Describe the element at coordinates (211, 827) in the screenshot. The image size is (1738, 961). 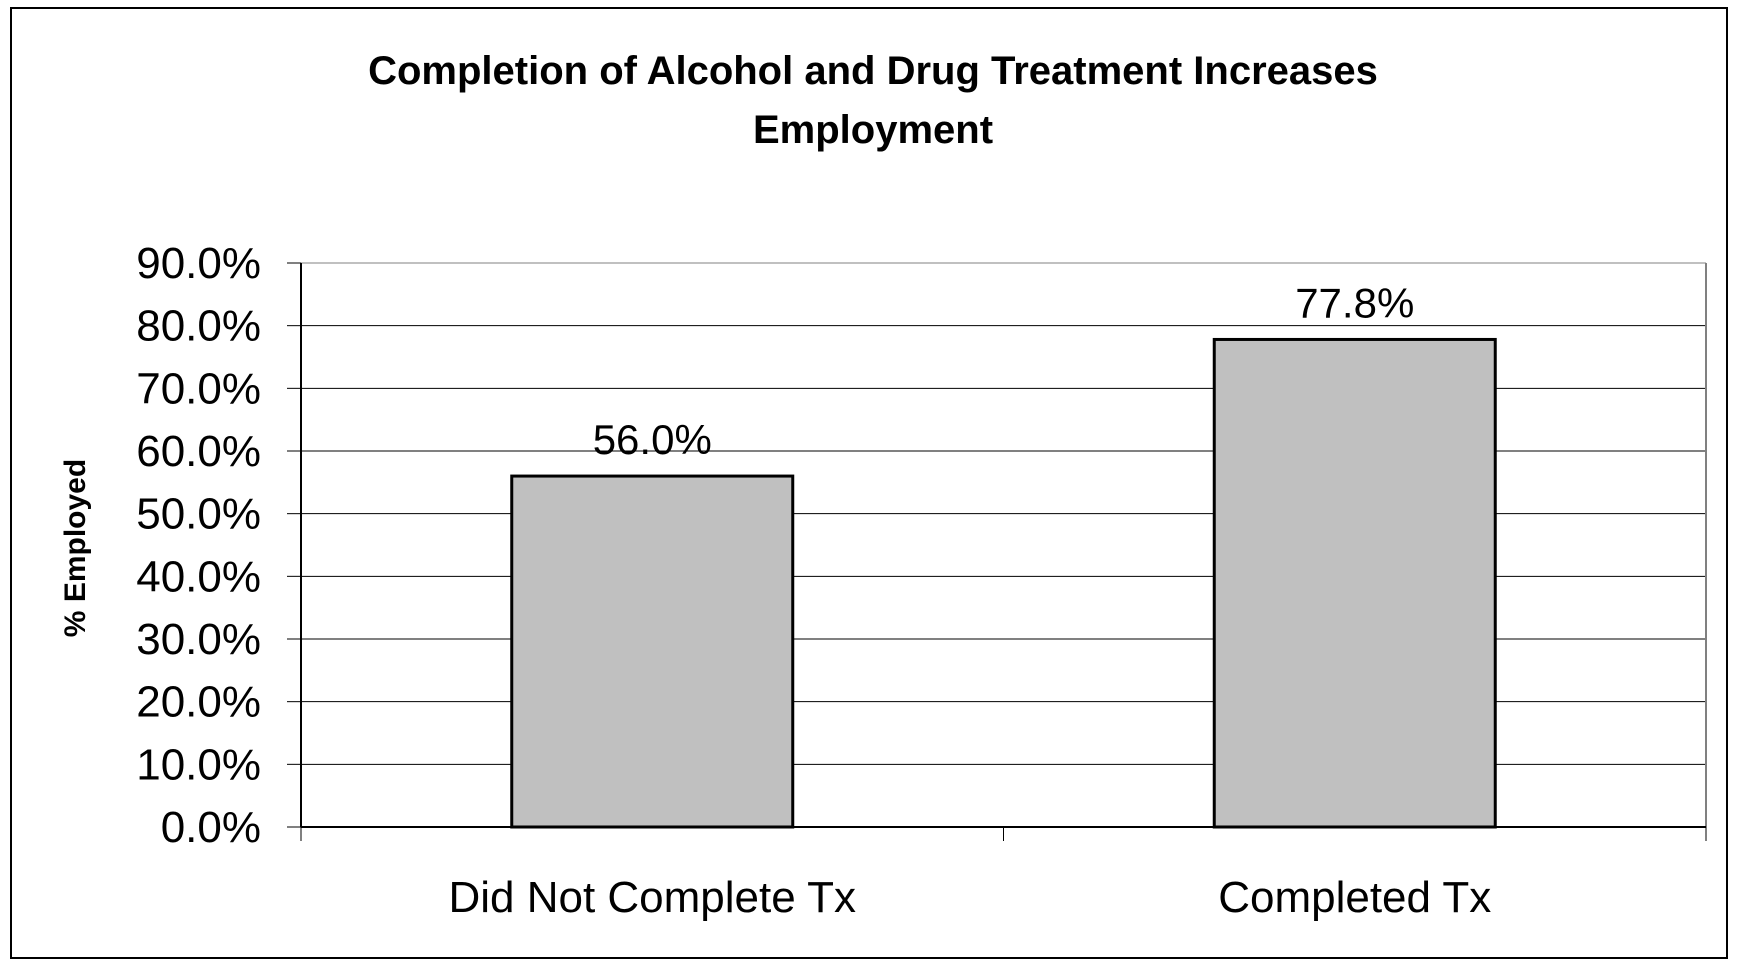
I see `y-tick-label: 0.0%` at that location.